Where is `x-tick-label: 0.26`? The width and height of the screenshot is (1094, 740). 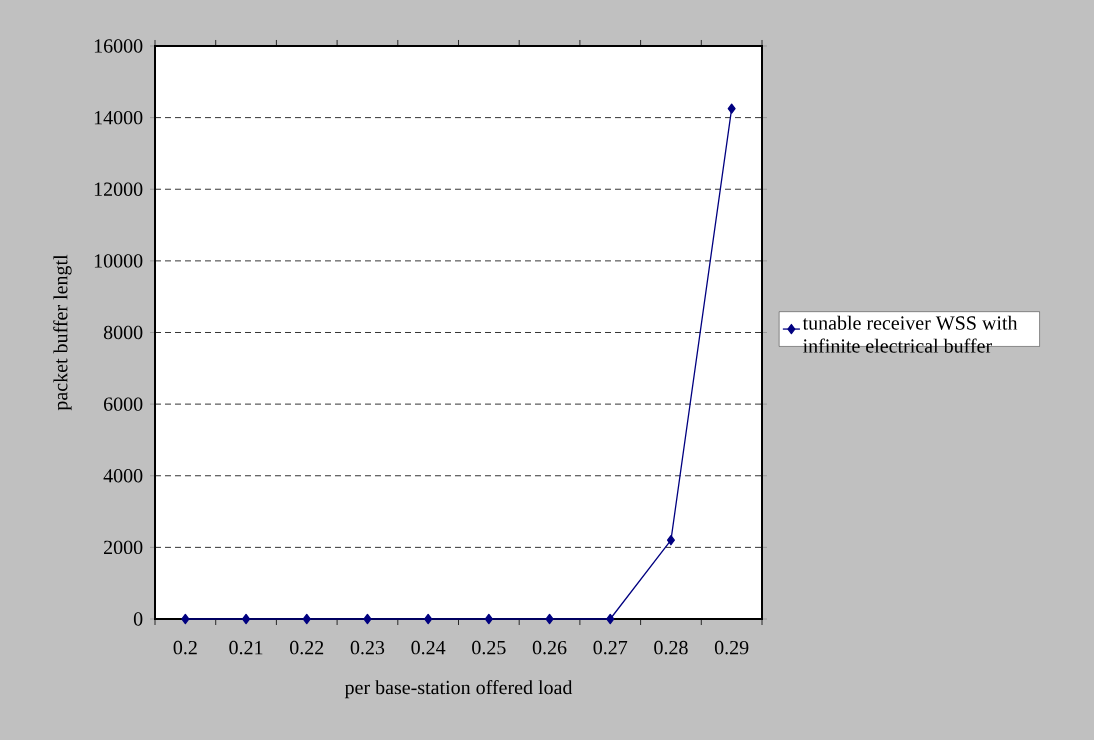
x-tick-label: 0.26 is located at coordinates (549, 647).